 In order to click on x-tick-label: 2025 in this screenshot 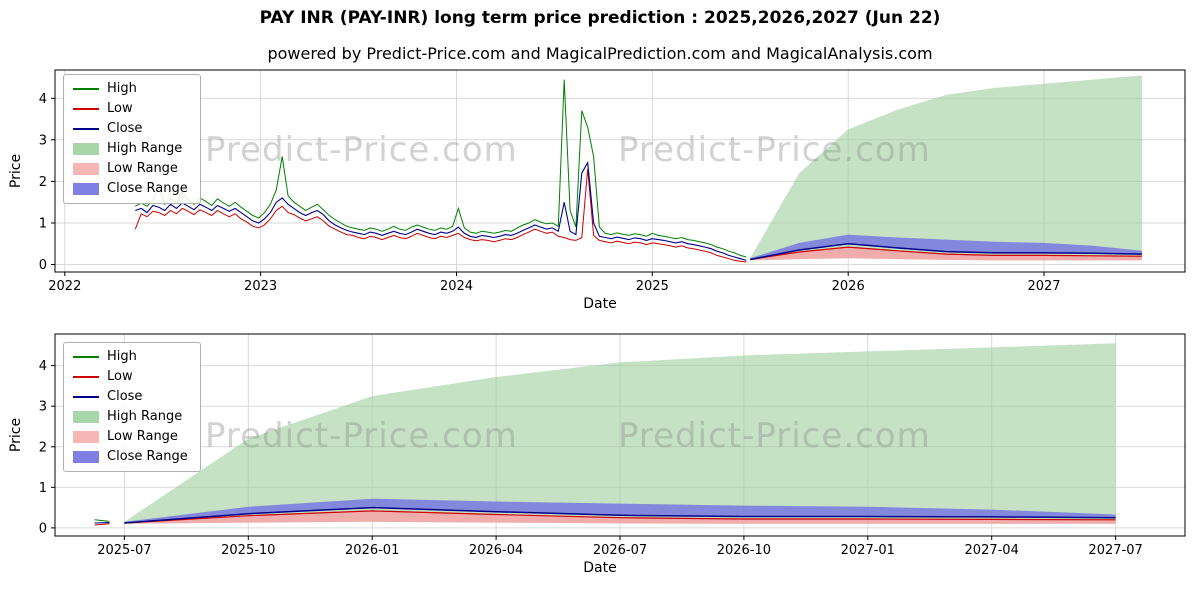, I will do `click(652, 286)`.